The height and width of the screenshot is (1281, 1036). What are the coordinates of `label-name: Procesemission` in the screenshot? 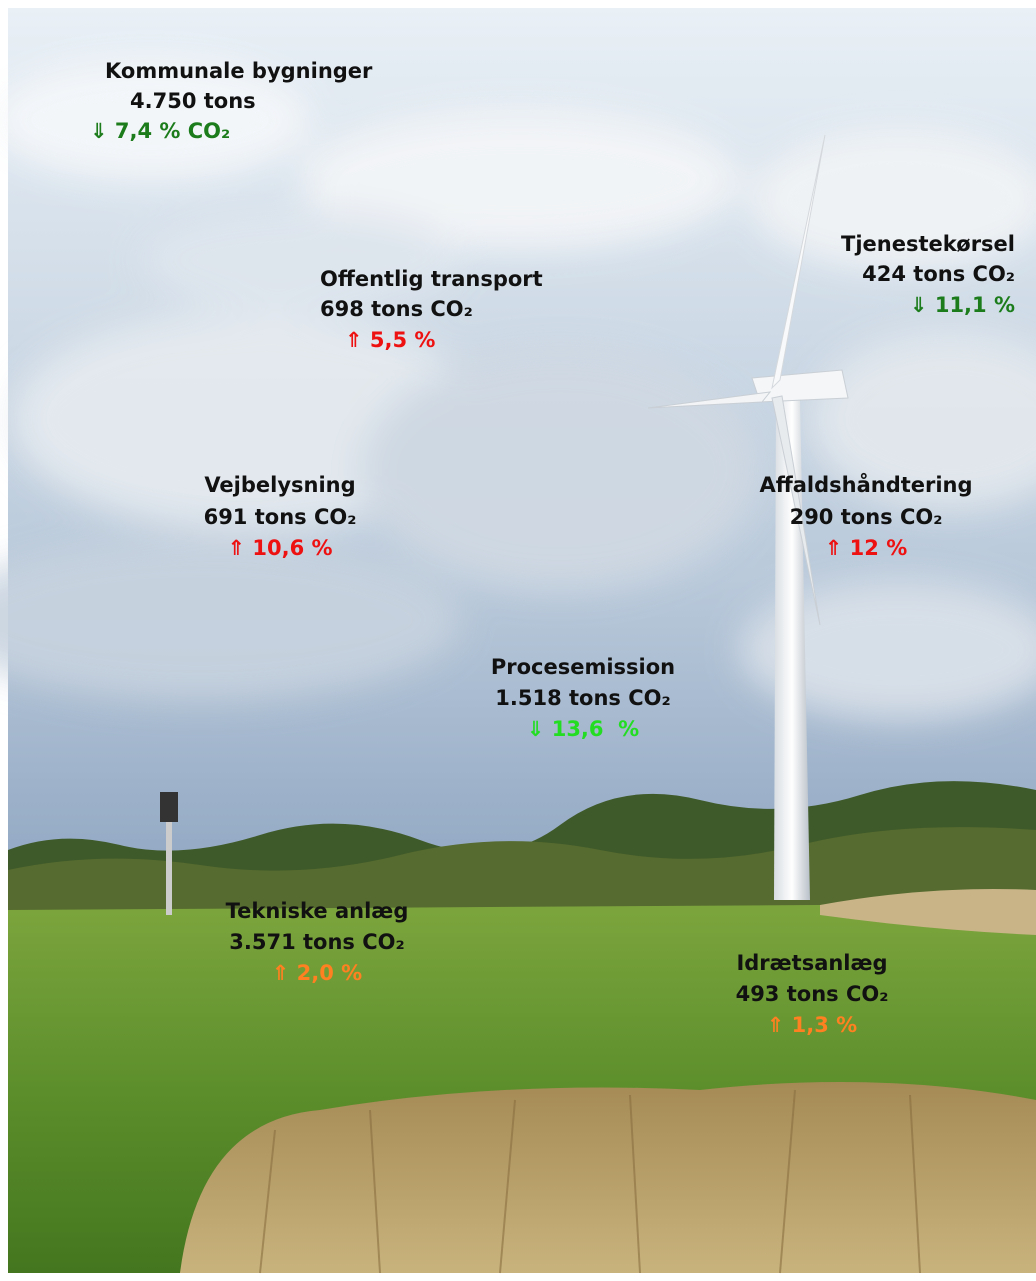 It's located at (583, 667).